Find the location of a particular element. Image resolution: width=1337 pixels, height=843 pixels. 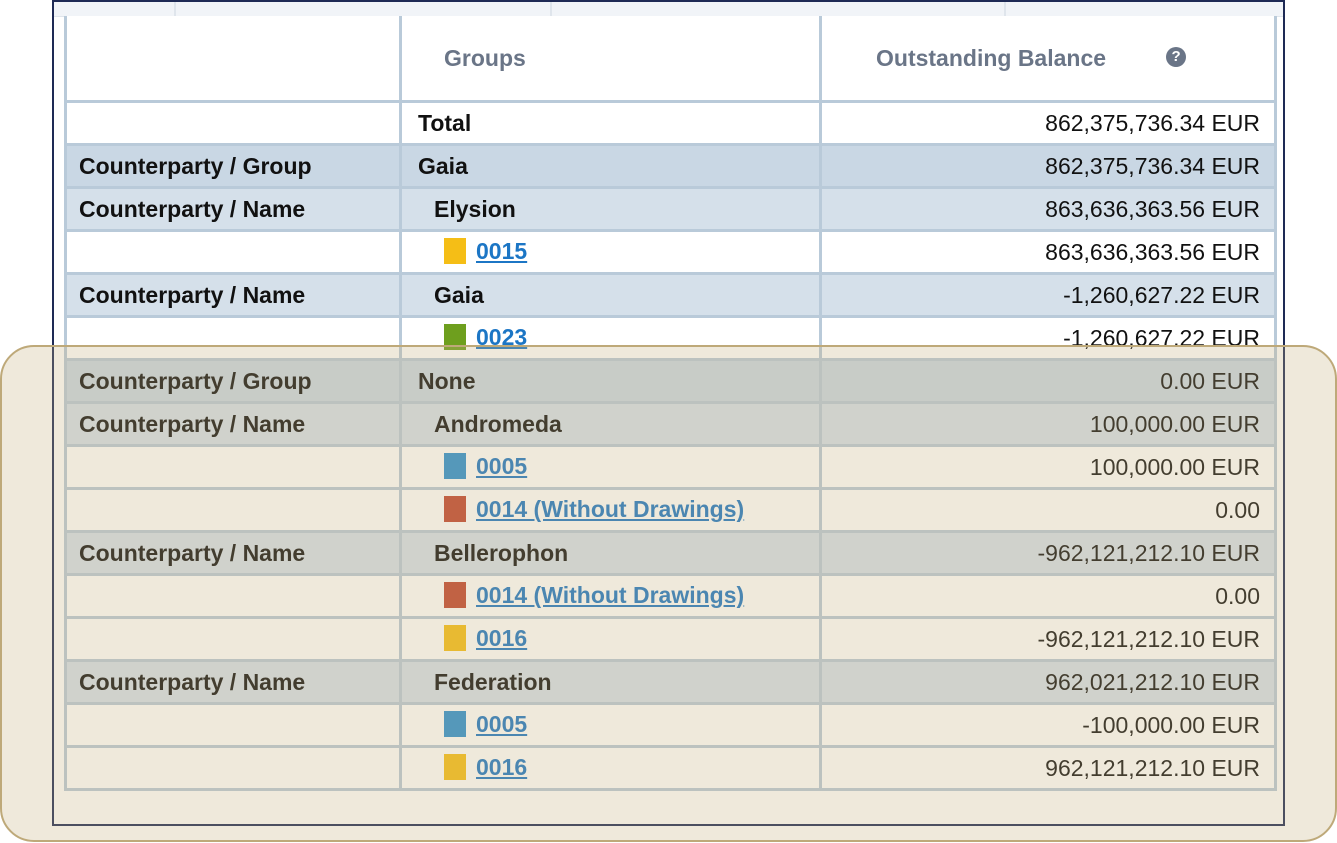

row-group-cell: Elysion is located at coordinates (610, 209).